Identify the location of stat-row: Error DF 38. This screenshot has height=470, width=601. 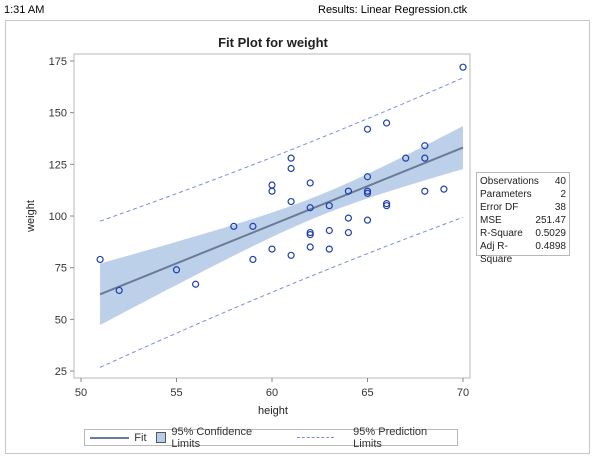
(523, 207).